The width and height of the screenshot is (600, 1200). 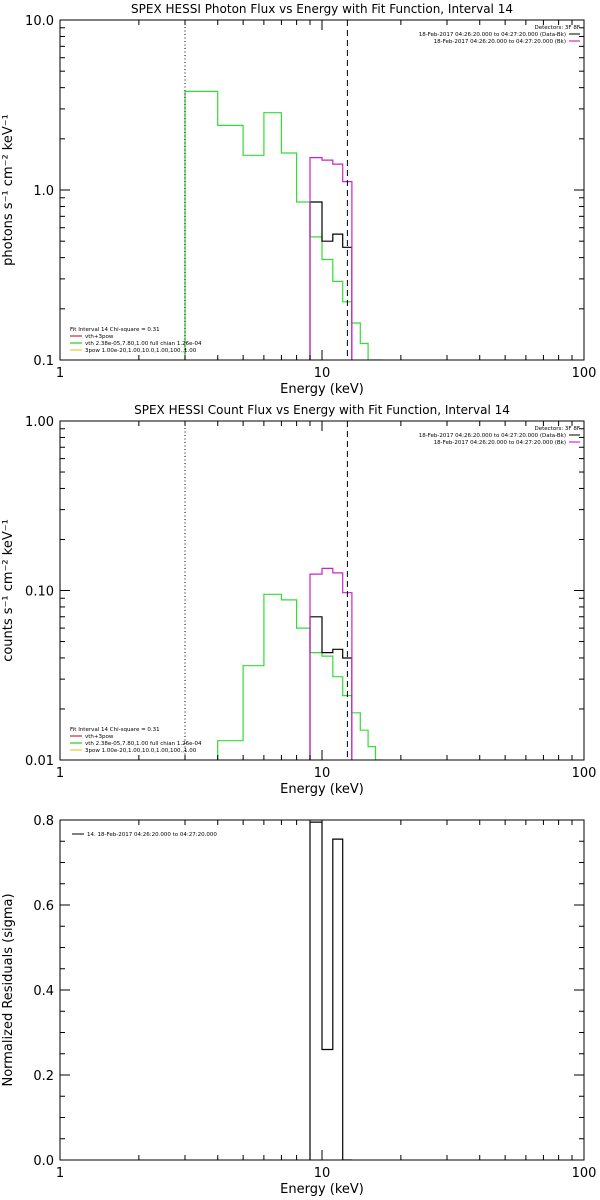 What do you see at coordinates (39, 761) in the screenshot?
I see `y-tick-label: 0.01` at bounding box center [39, 761].